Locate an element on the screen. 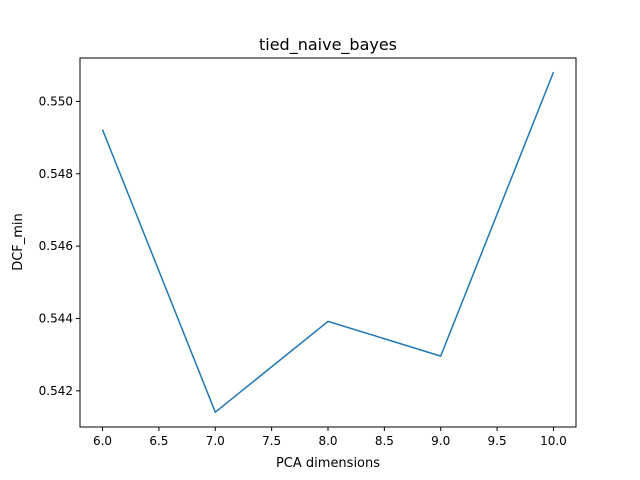 The image size is (640, 480). x-tick-label: 9.0 is located at coordinates (440, 441).